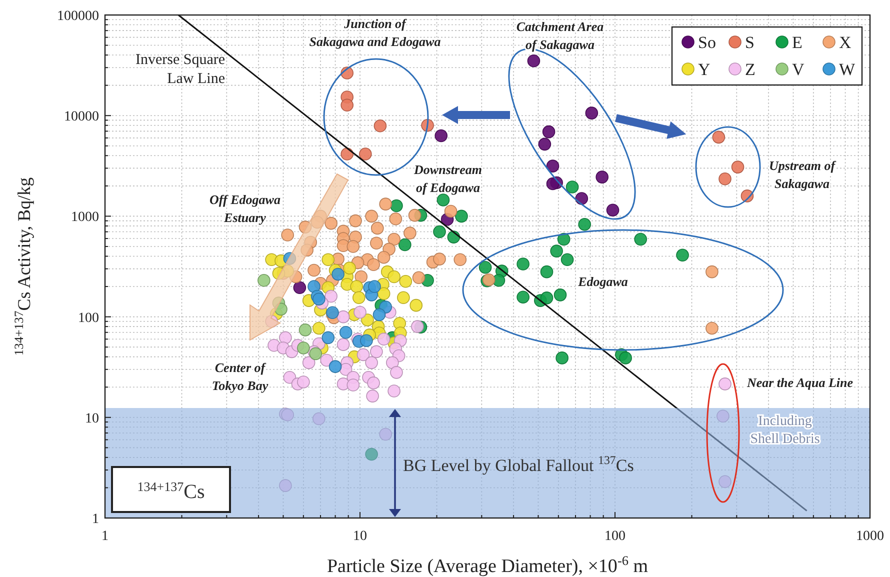 This screenshot has height=577, width=890. What do you see at coordinates (870, 536) in the screenshot?
I see `x-tick-label: 1000` at bounding box center [870, 536].